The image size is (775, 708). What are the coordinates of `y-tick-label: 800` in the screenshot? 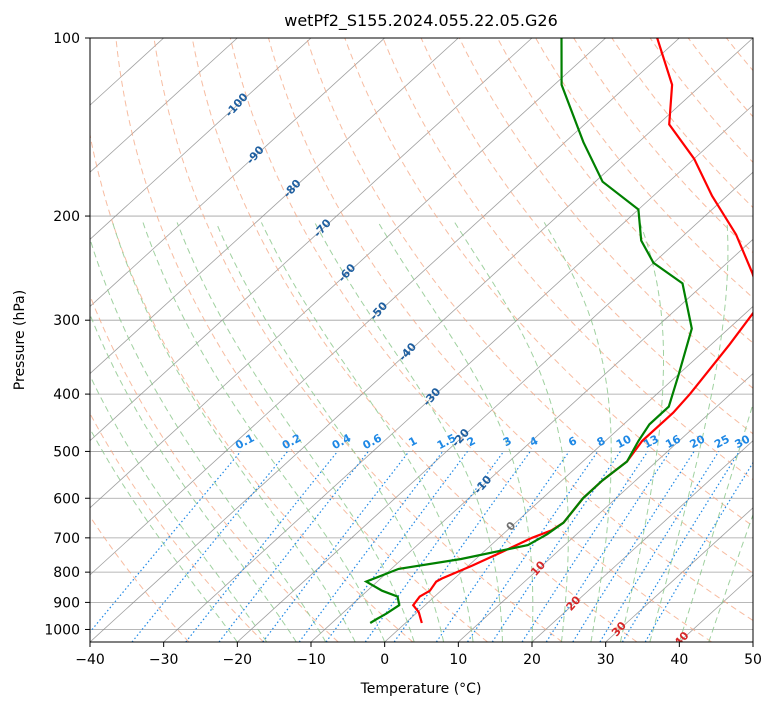 It's located at (66, 573).